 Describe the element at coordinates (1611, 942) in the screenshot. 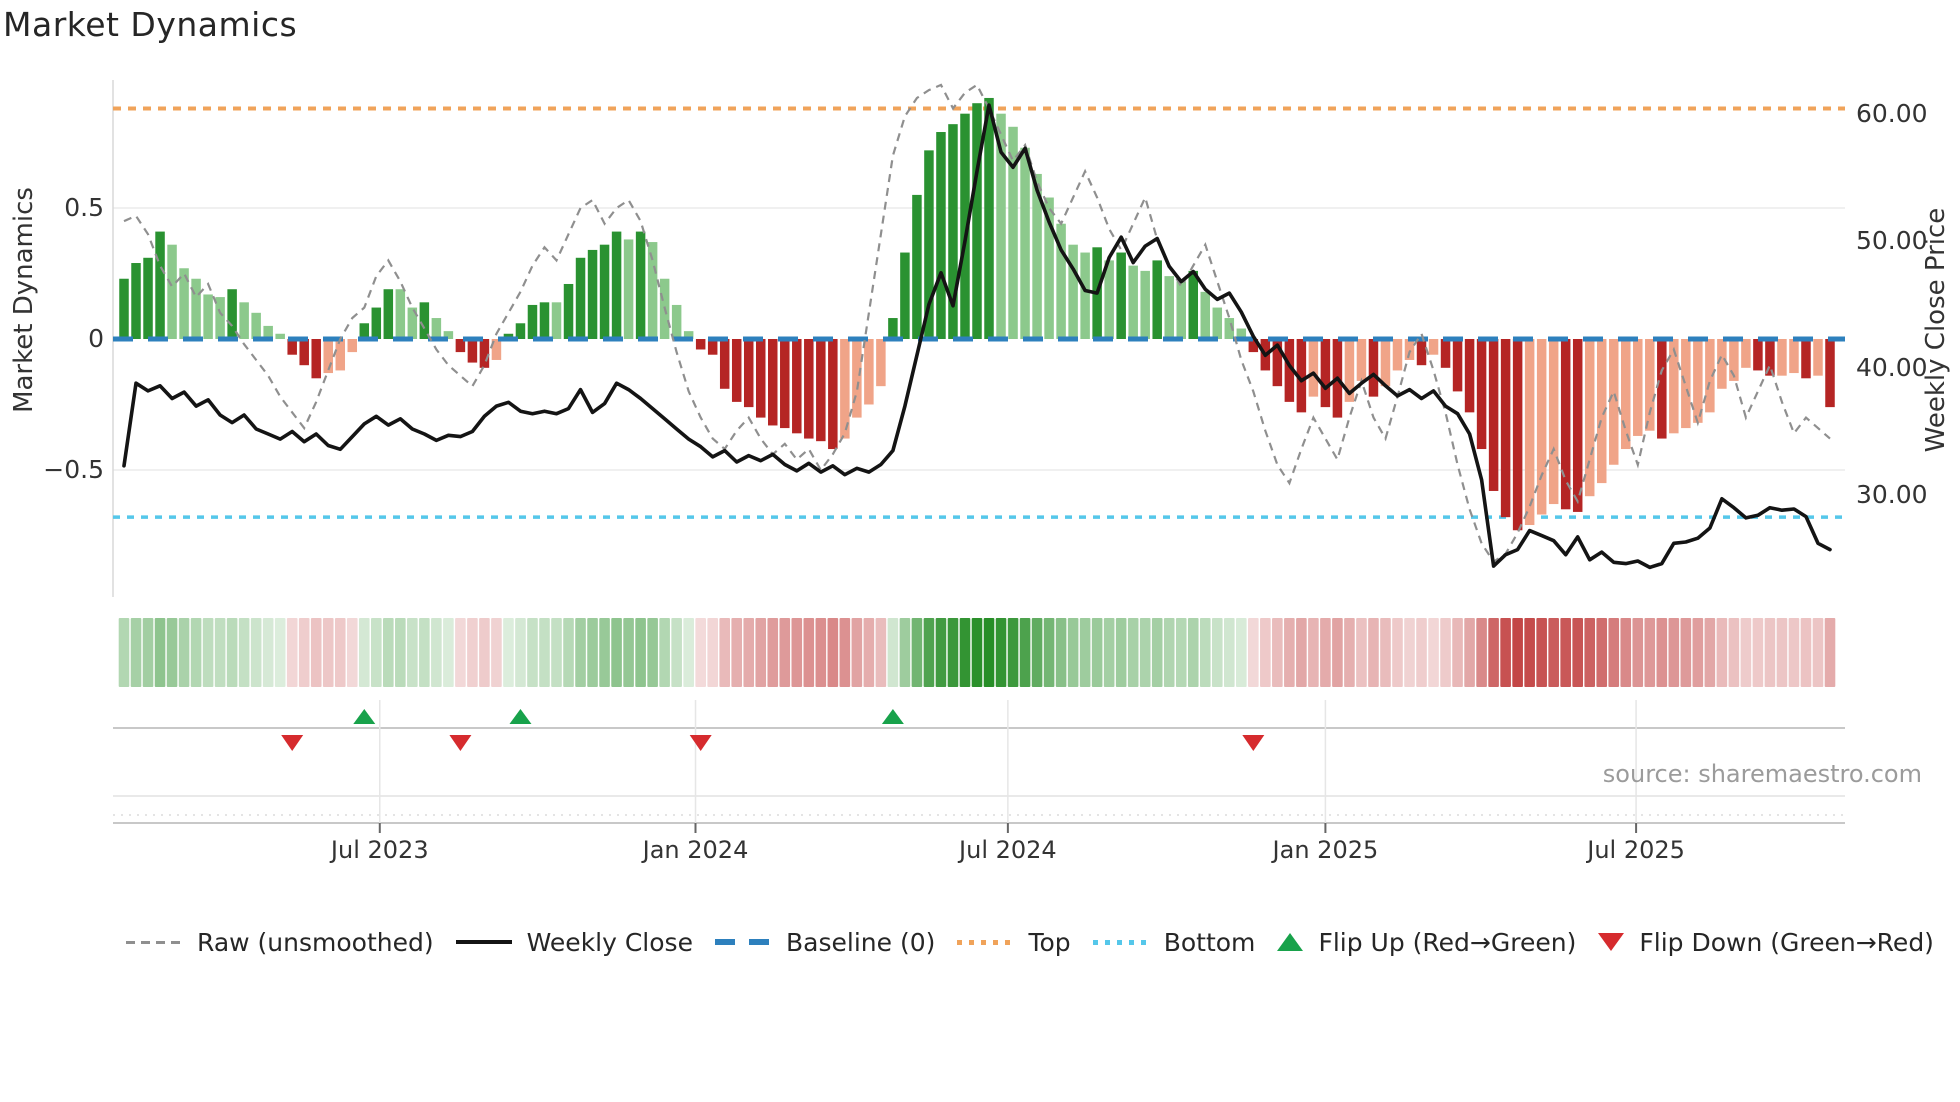

I see `flip-down-triangle-icon` at that location.